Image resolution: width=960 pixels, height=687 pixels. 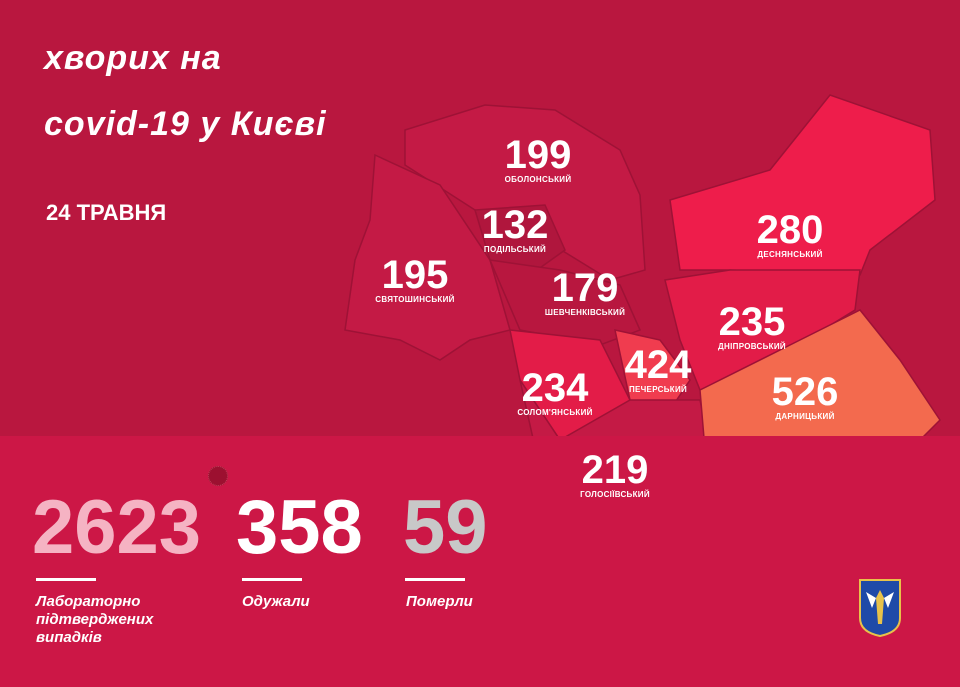 I want to click on district-label-solomianskyi: 234 СОЛОМ'ЯНСЬКИЙ, so click(x=555, y=391).